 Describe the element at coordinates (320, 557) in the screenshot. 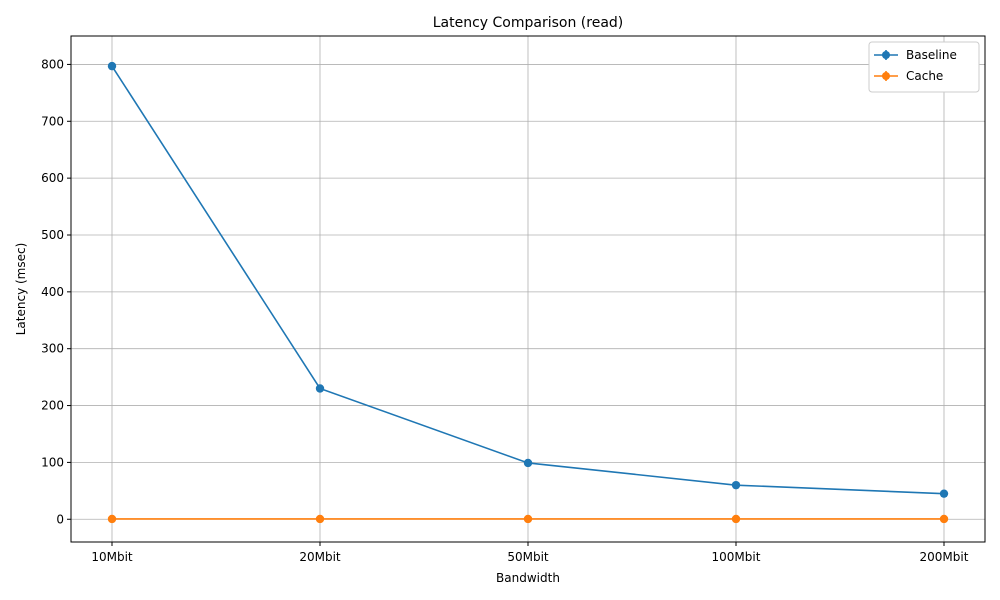

I see `x-tick-label: 20Mbit` at that location.